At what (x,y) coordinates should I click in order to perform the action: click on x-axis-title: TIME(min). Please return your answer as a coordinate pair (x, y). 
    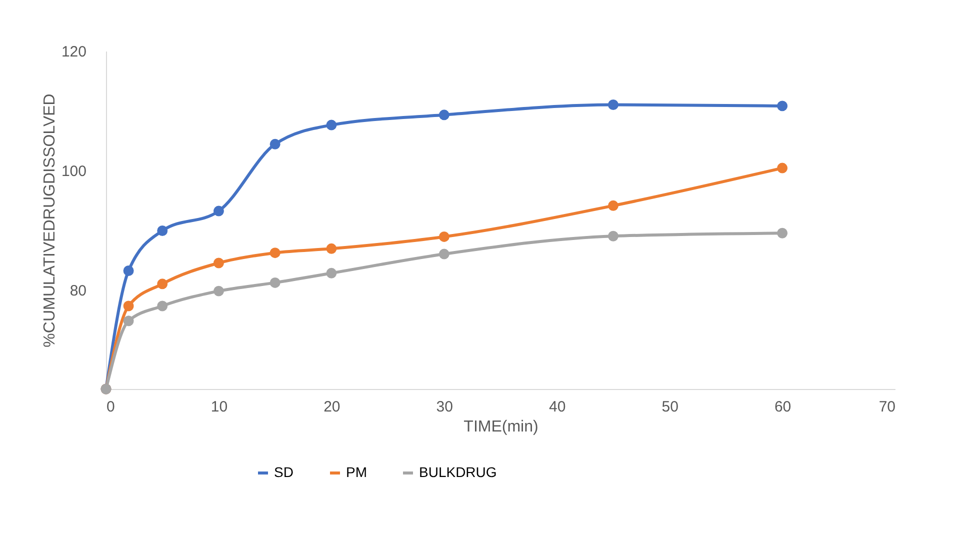
    Looking at the image, I should click on (501, 427).